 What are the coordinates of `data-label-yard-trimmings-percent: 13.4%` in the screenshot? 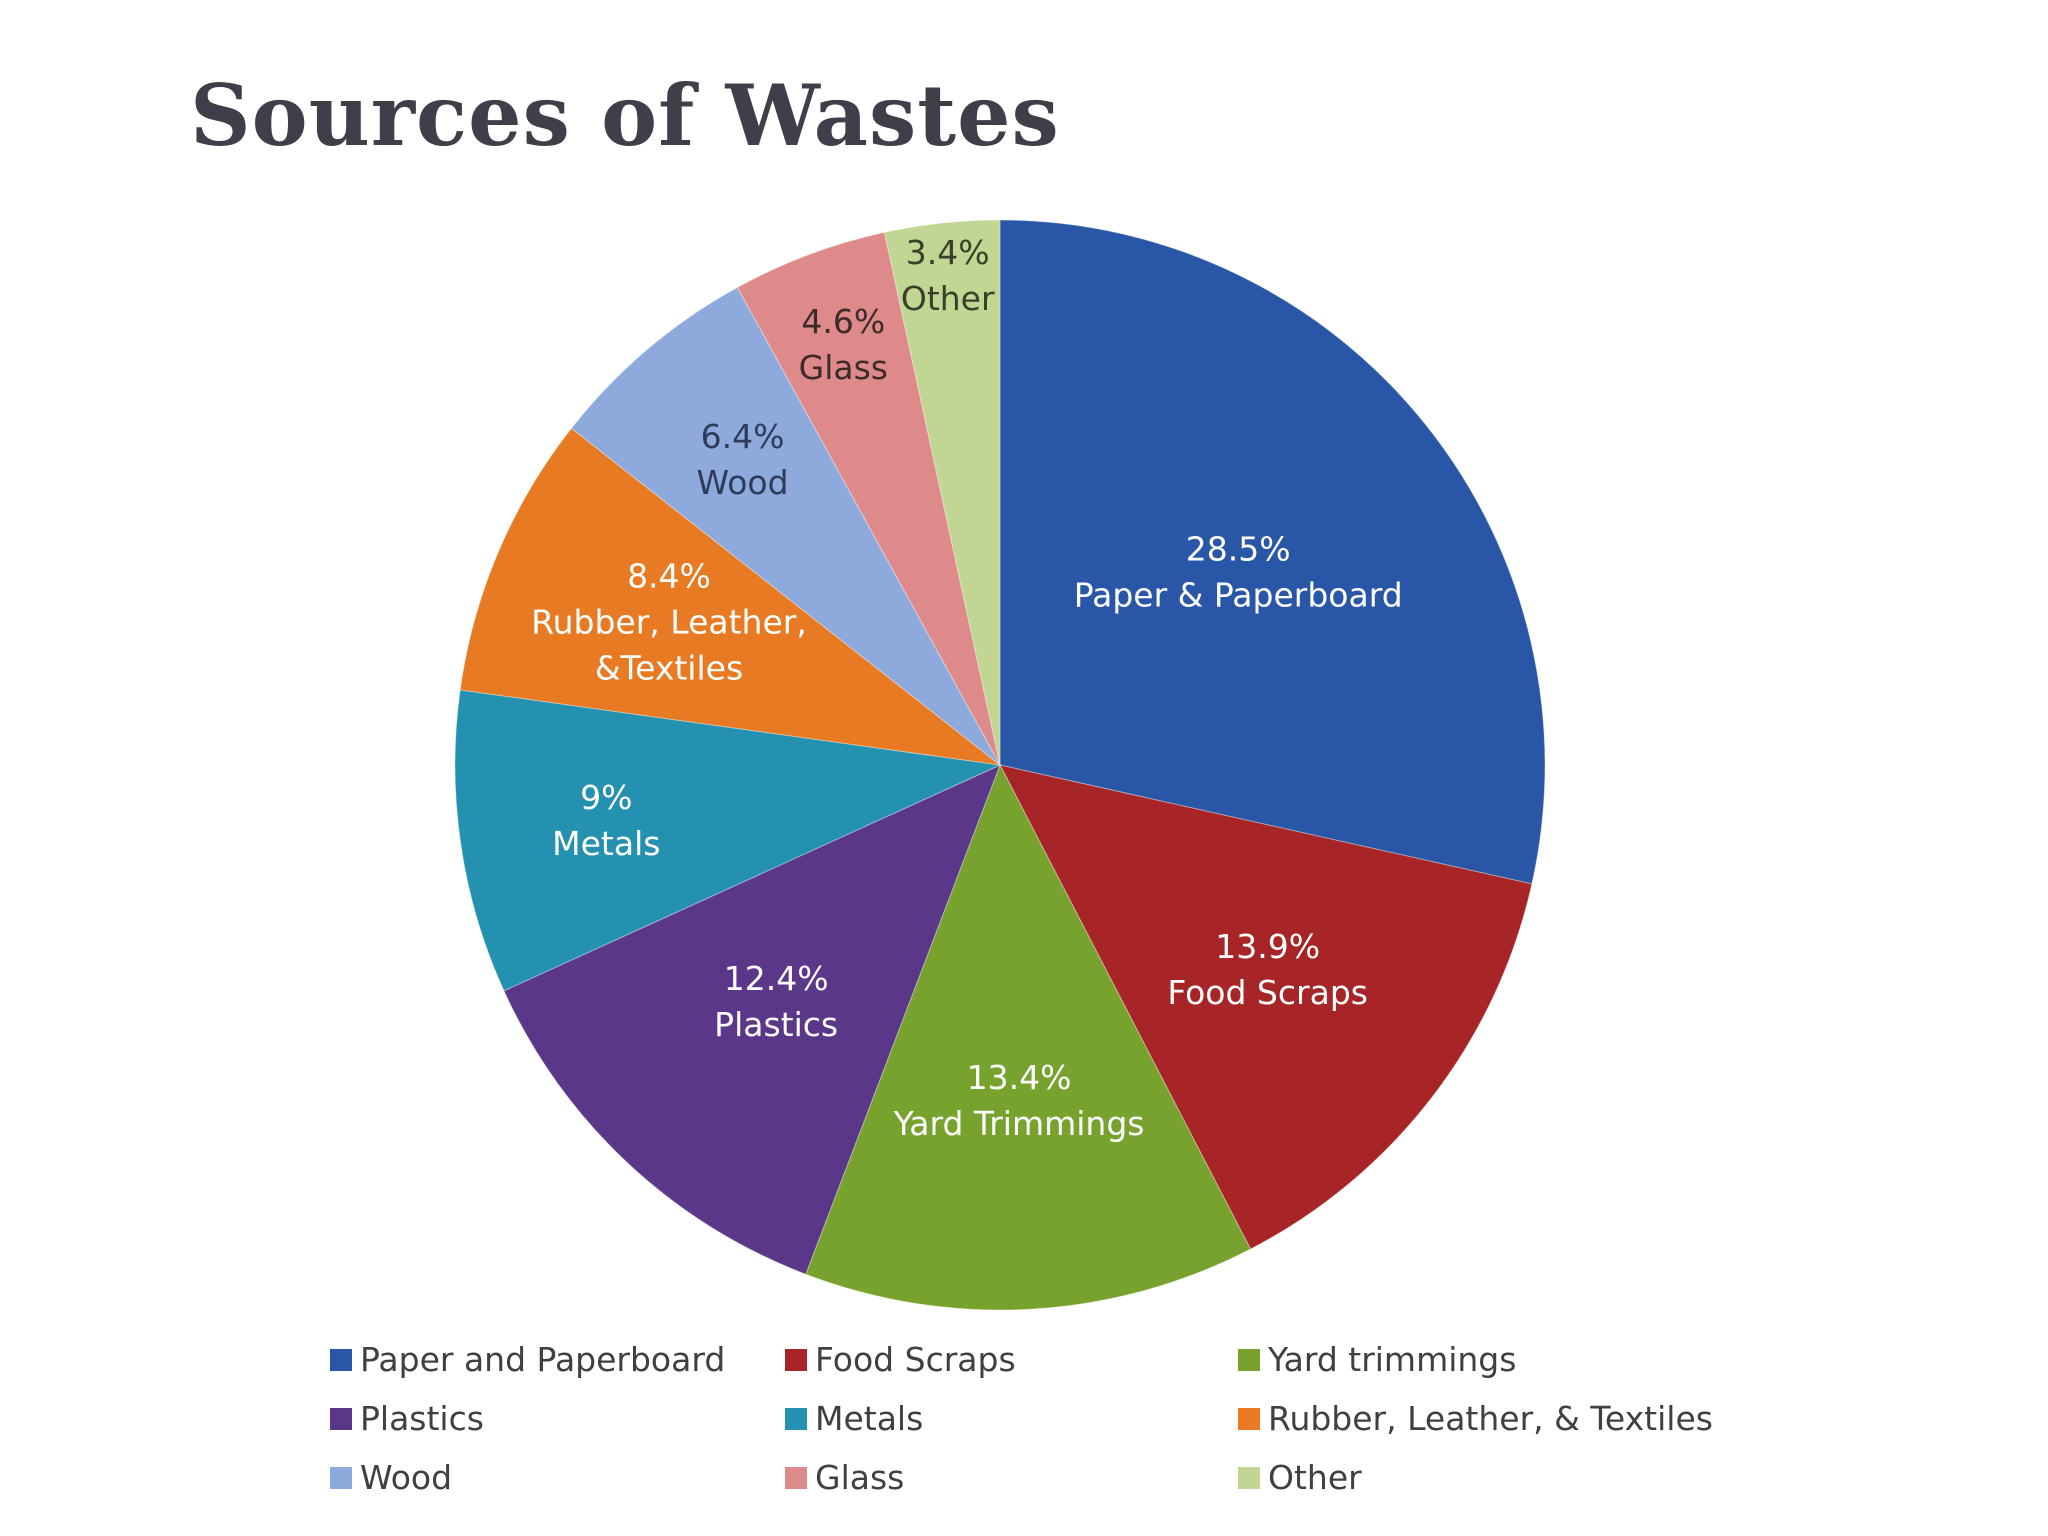 It's located at (1019, 1077).